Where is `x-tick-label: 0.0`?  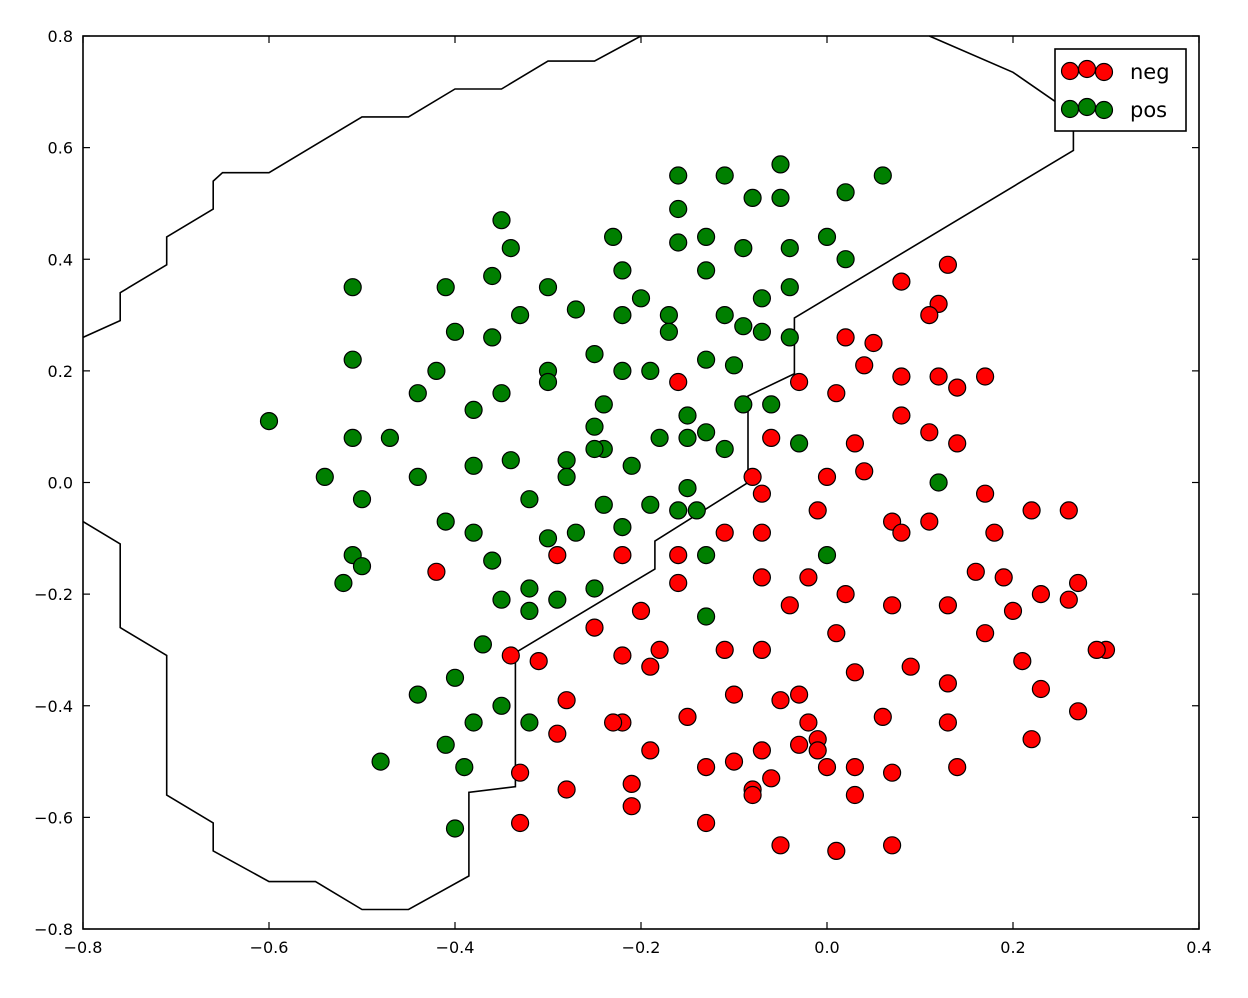
x-tick-label: 0.0 is located at coordinates (826, 947).